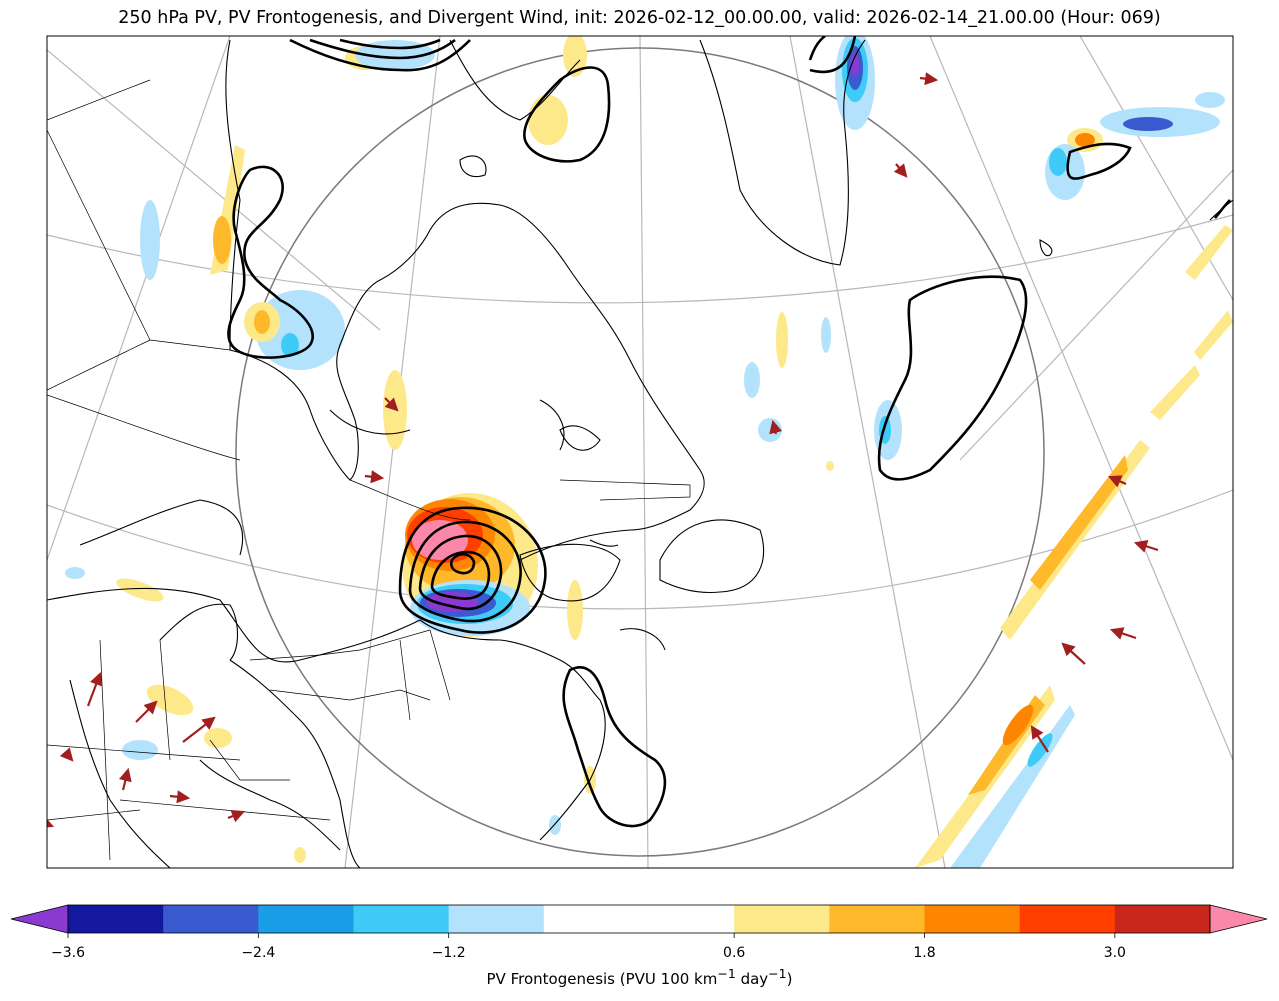 This screenshot has height=1001, width=1279. Describe the element at coordinates (68, 953) in the screenshot. I see `colorbar-tick-label: −3.6` at that location.